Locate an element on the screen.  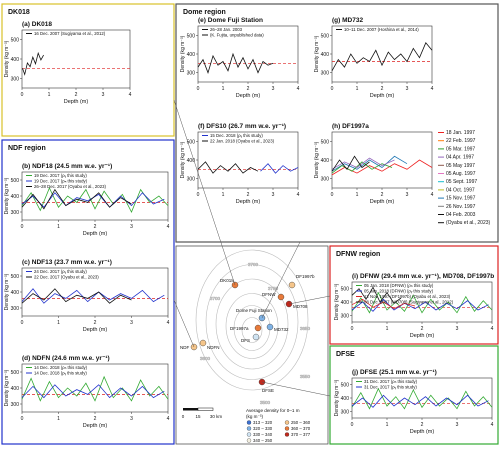
site-label: DK018 is located at coordinates (227, 280).